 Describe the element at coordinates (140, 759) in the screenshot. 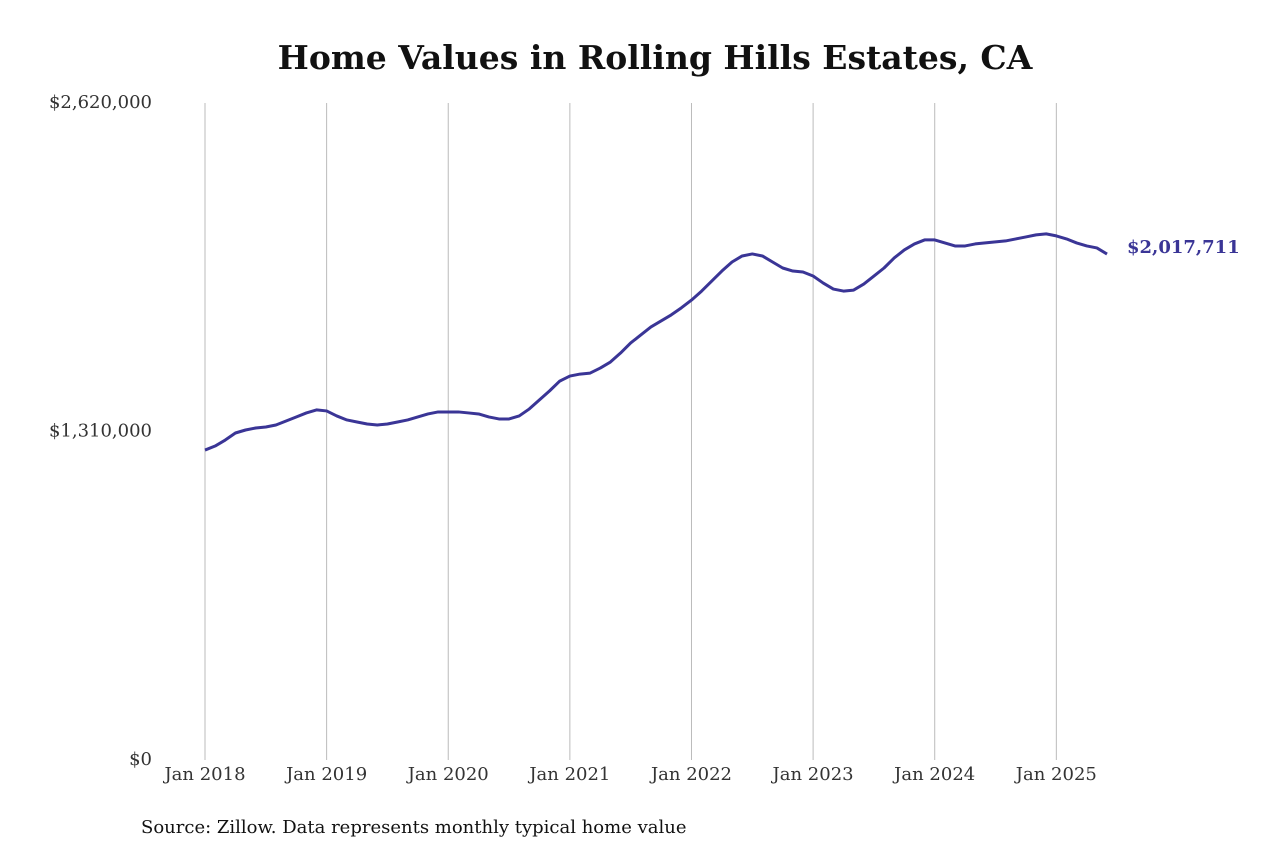

I see `y-tick-label: $0` at that location.